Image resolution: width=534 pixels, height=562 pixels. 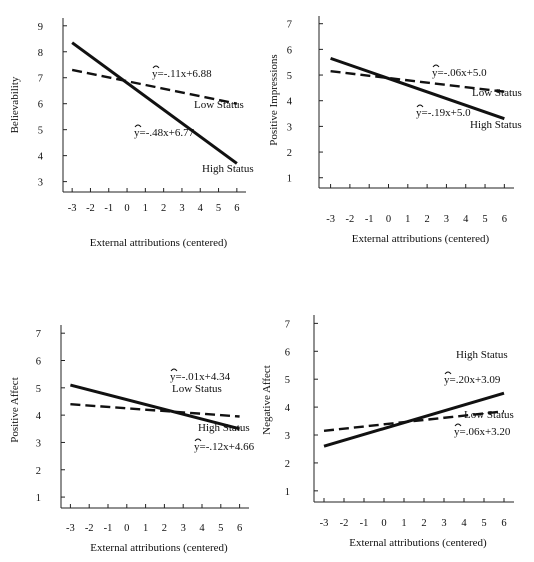 I want to click on equation-high-status: y=-.19x+5.0, so click(x=443, y=113).